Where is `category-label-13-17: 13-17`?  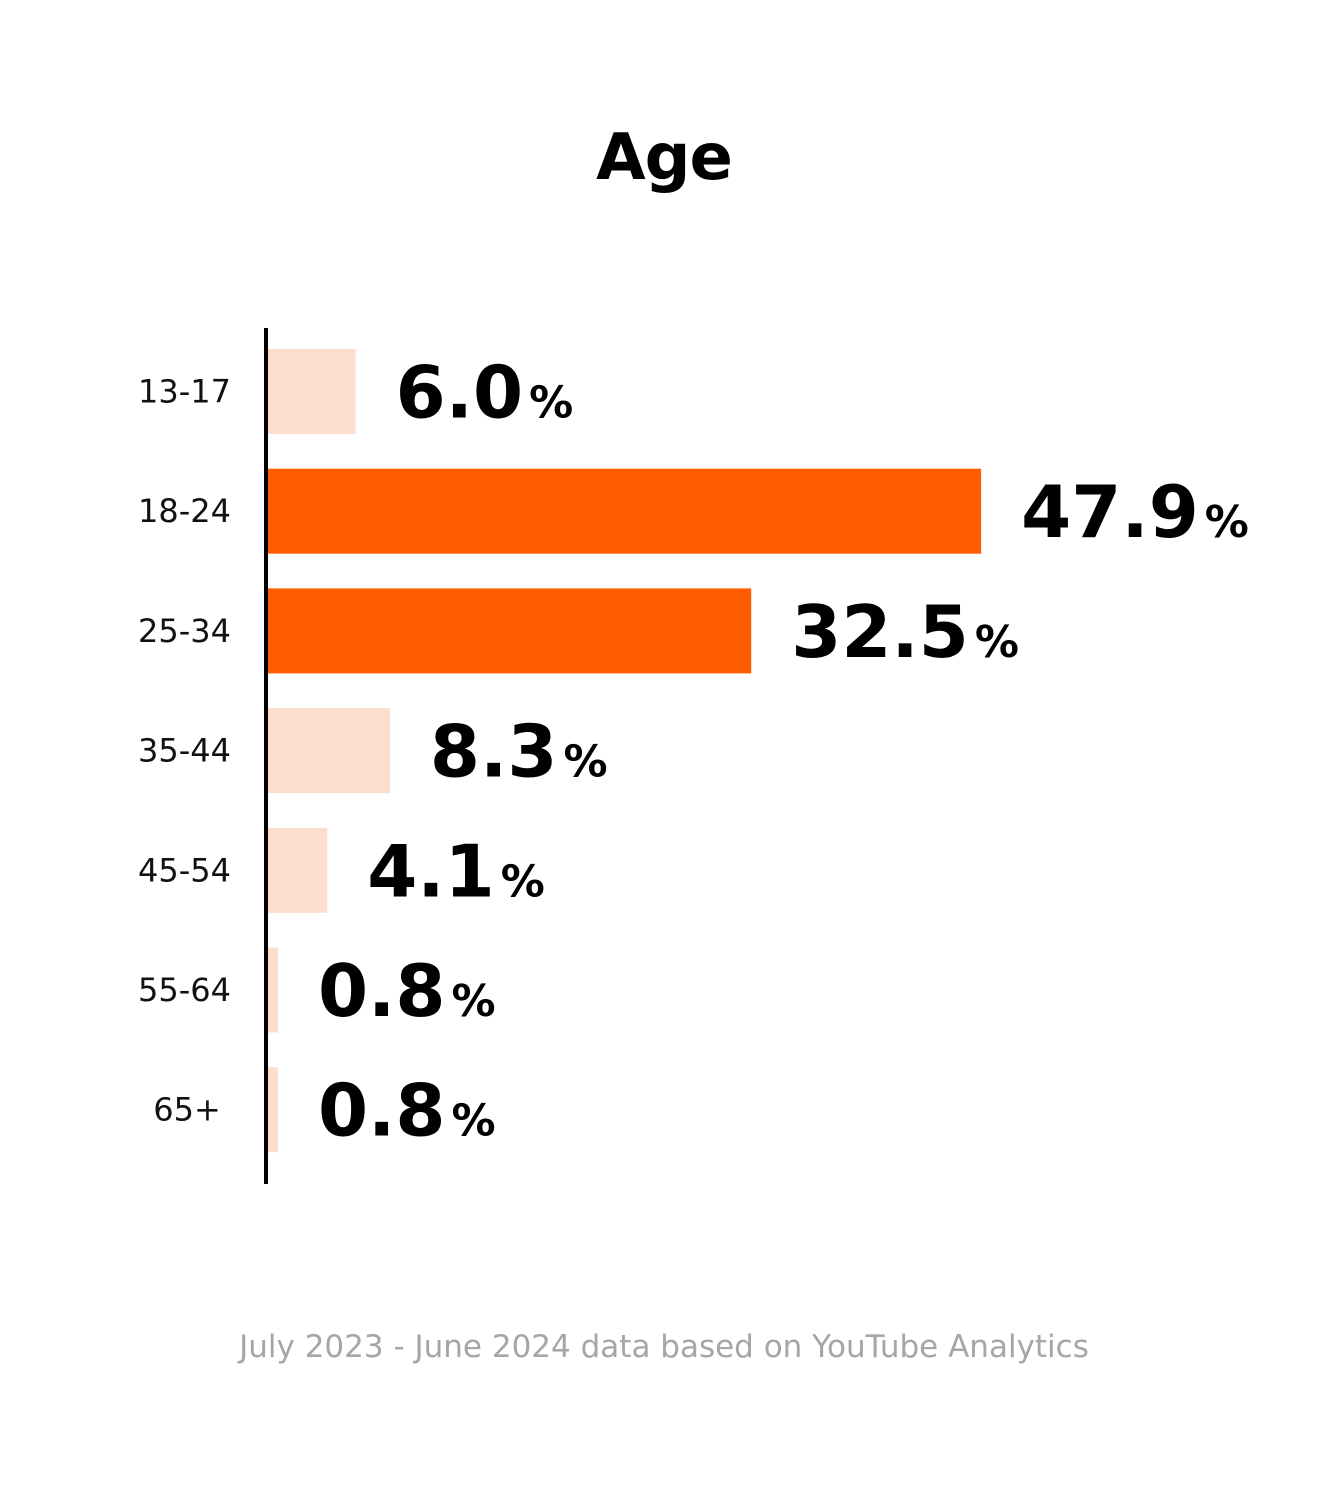 category-label-13-17: 13-17 is located at coordinates (184, 392).